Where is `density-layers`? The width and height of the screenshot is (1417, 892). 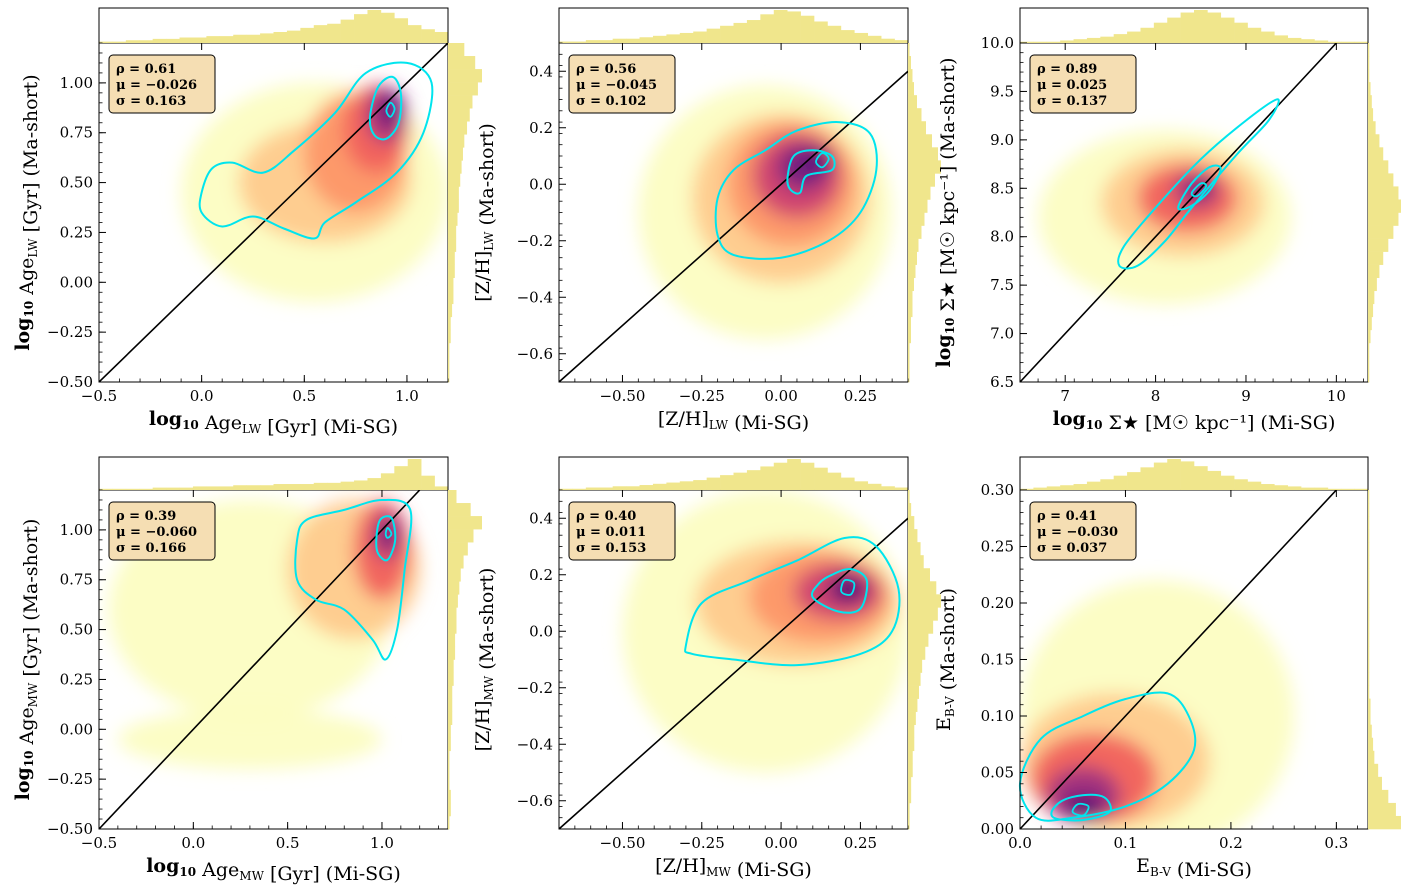
density-layers is located at coordinates (1165, 217).